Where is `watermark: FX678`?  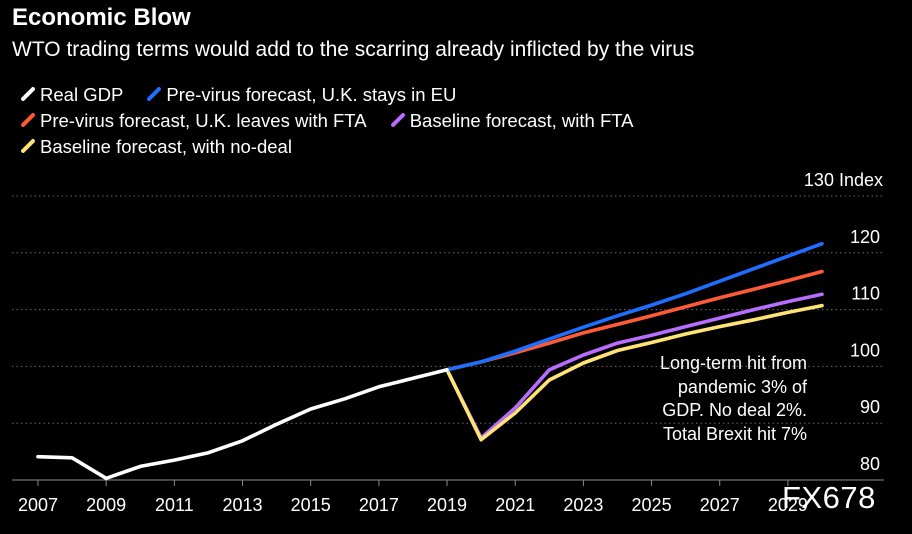 watermark: FX678 is located at coordinates (829, 497).